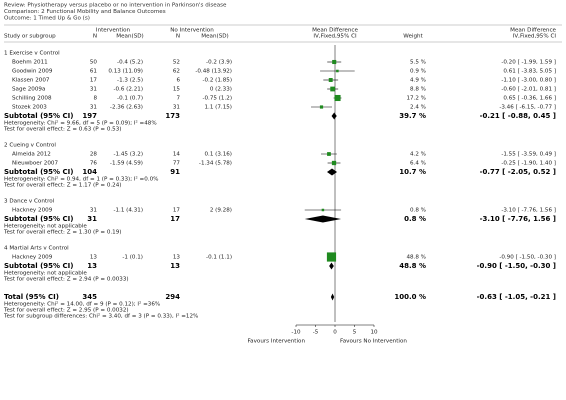 The height and width of the screenshot is (400, 566). What do you see at coordinates (30, 37) in the screenshot?
I see `col-study: Study or subgroup` at bounding box center [30, 37].